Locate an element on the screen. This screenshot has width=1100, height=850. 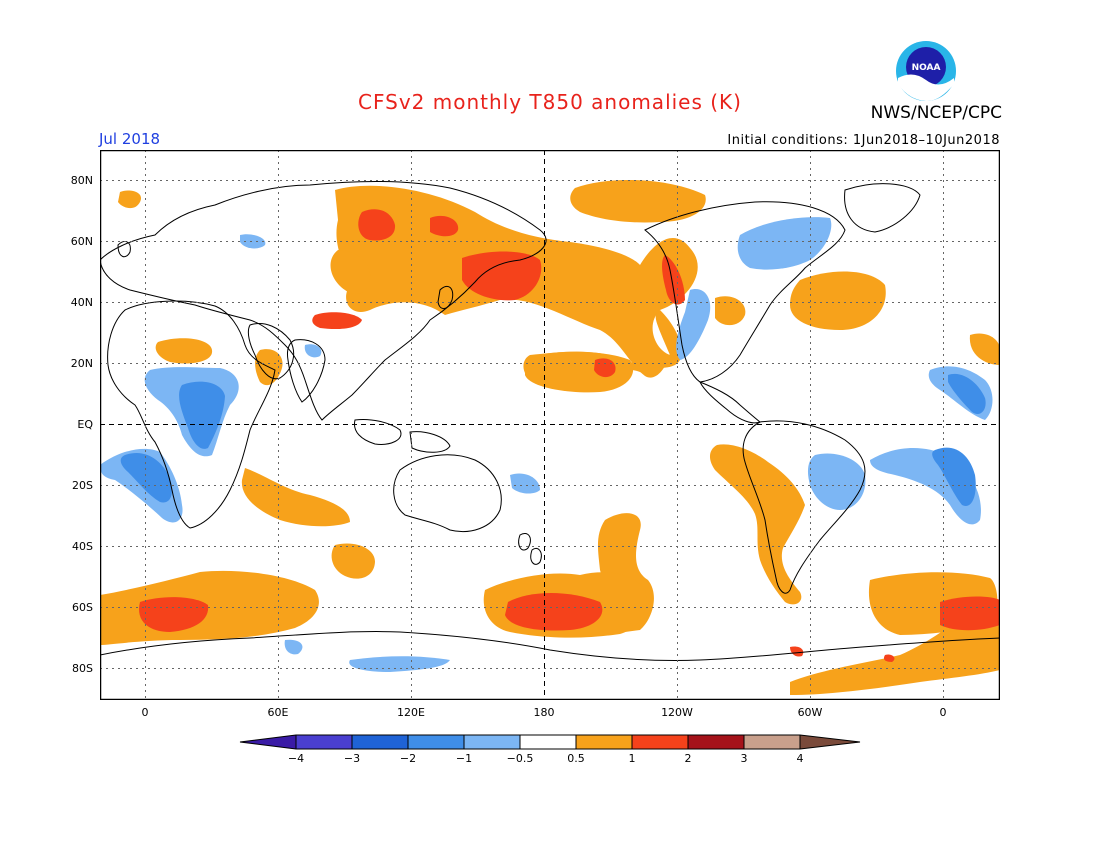
lat-label: 40N is located at coordinates (81, 302).